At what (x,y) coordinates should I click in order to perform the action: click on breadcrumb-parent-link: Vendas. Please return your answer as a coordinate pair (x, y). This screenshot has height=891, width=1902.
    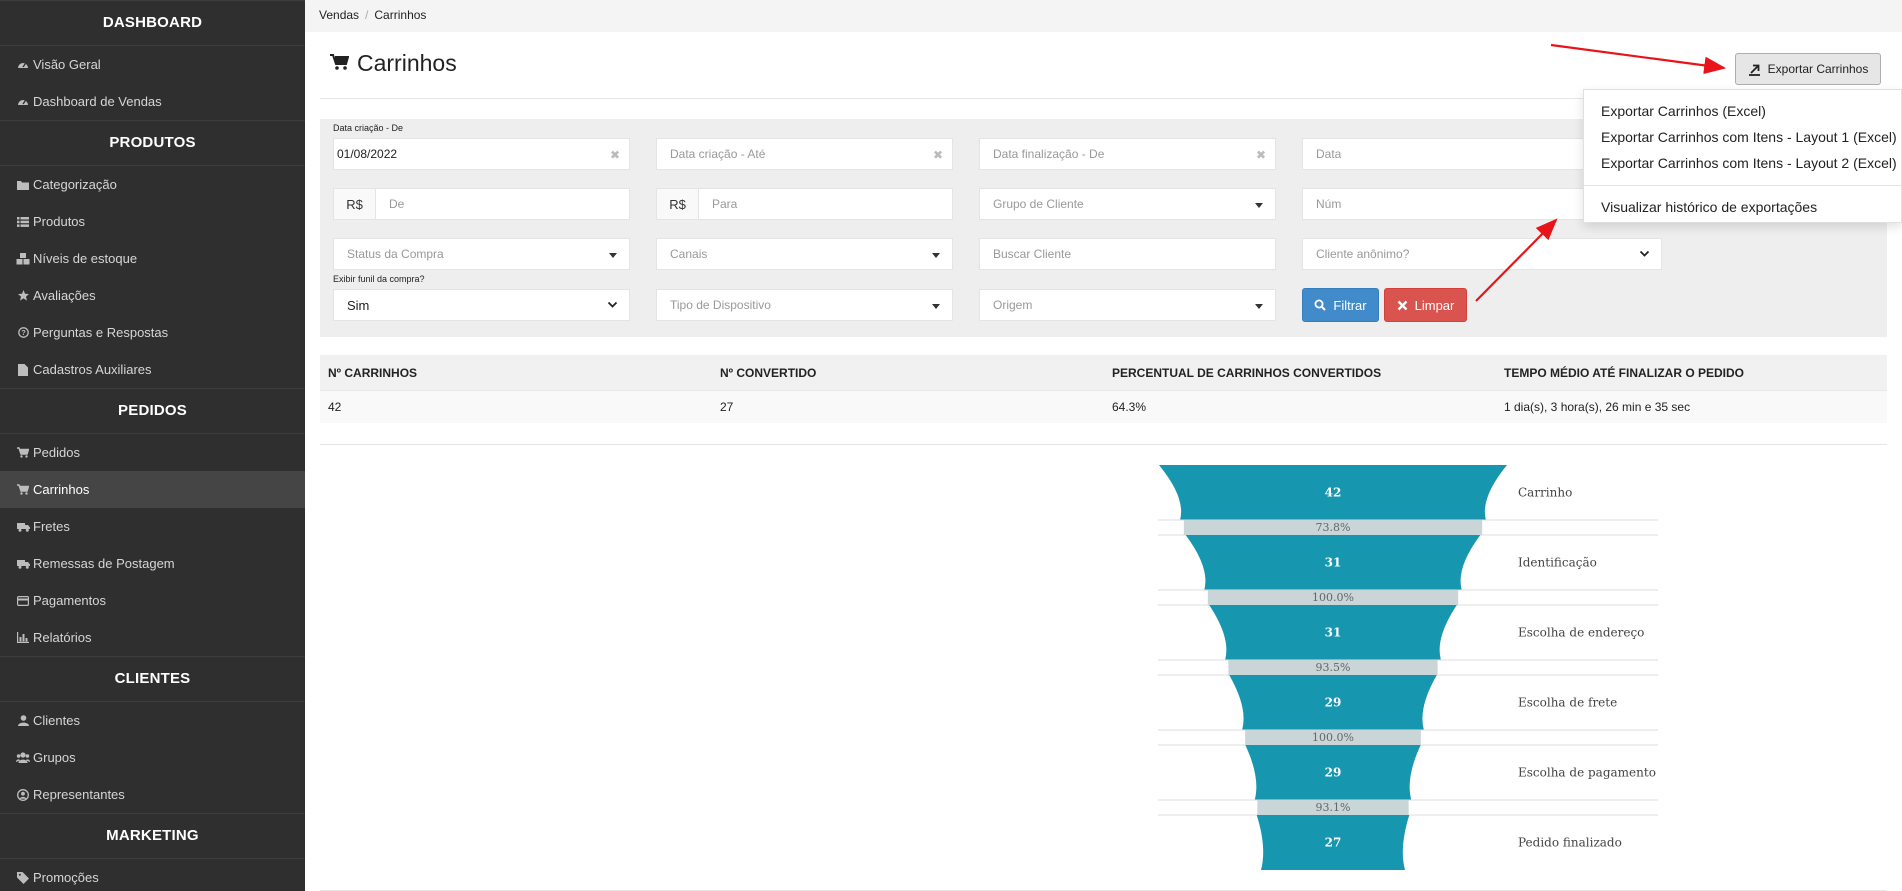
    Looking at the image, I should click on (339, 15).